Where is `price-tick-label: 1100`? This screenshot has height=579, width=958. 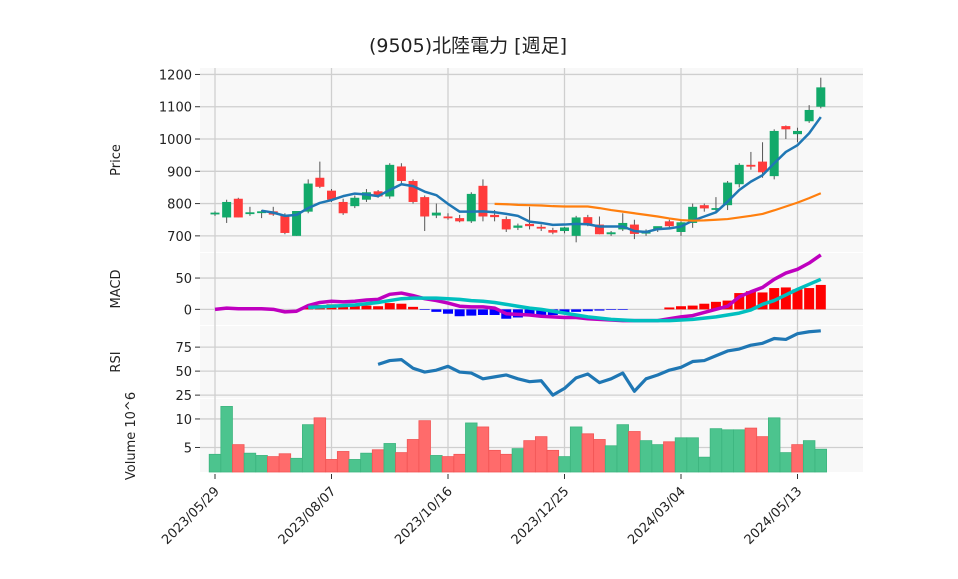
price-tick-label: 1100 is located at coordinates (175, 108).